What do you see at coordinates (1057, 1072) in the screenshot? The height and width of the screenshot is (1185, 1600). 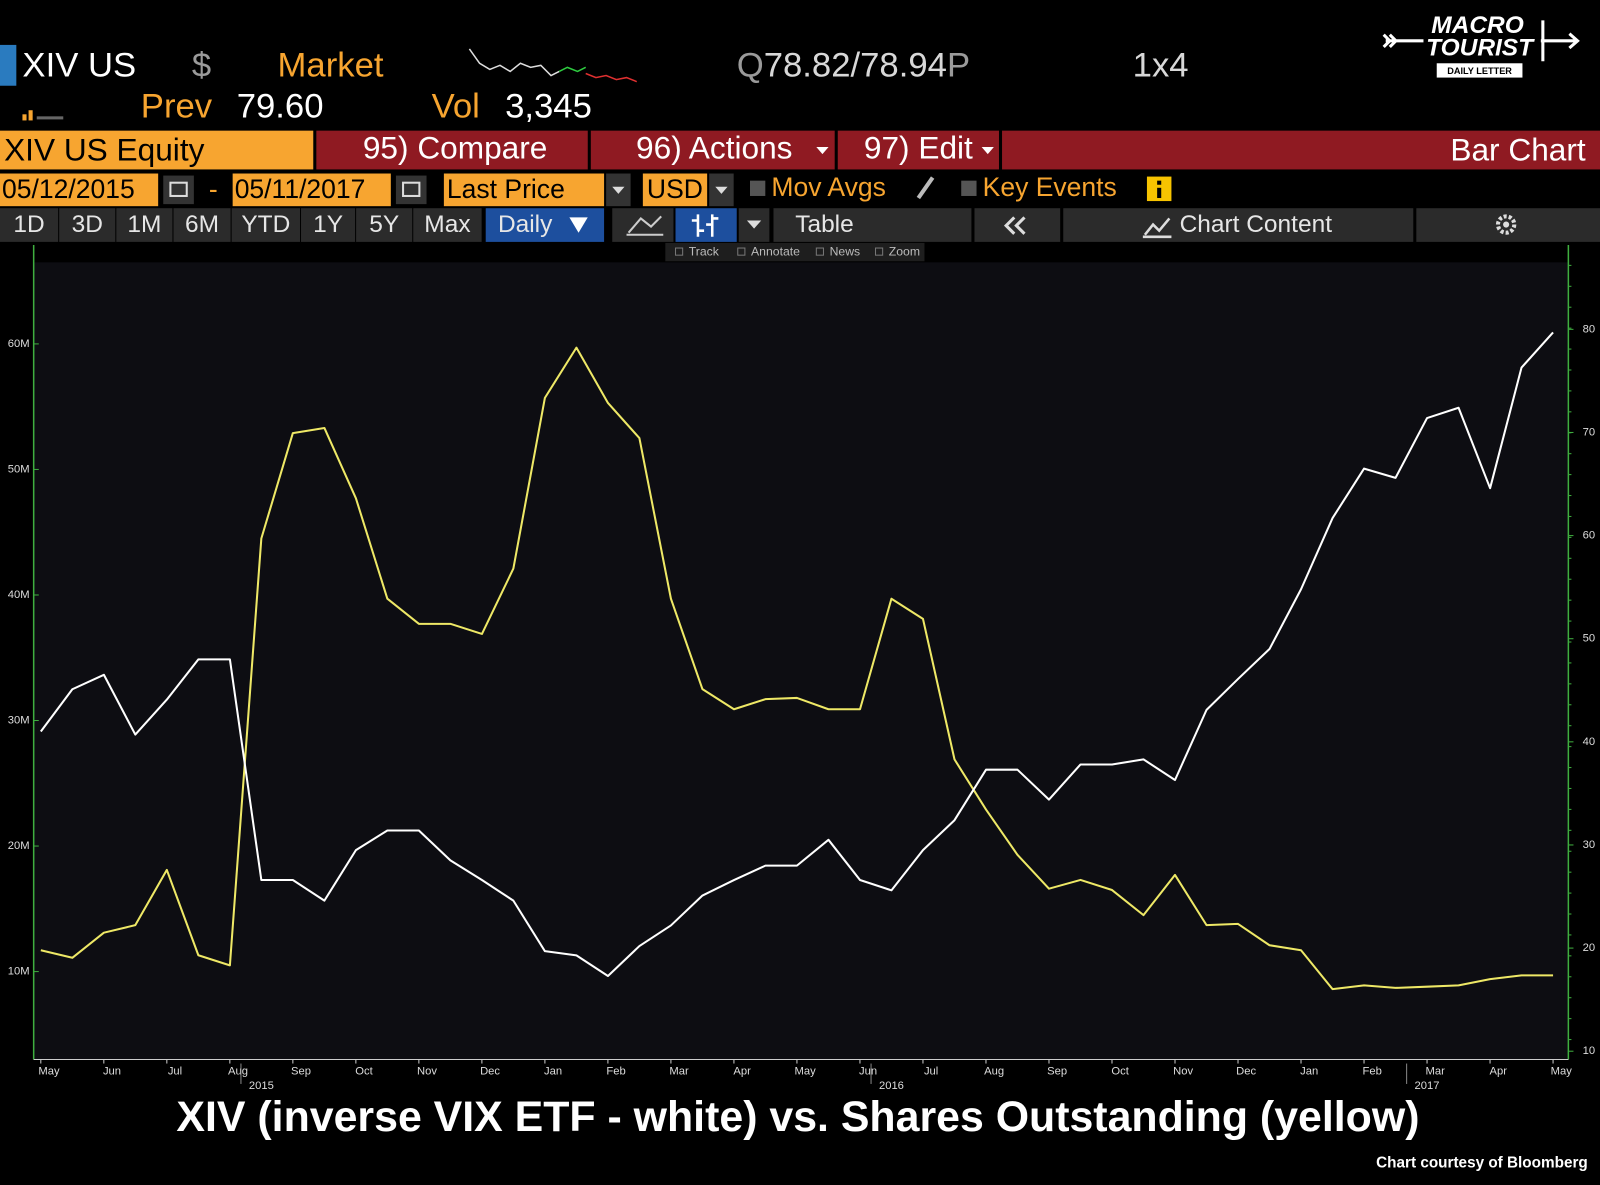 I see `x-tick-label: Sep` at bounding box center [1057, 1072].